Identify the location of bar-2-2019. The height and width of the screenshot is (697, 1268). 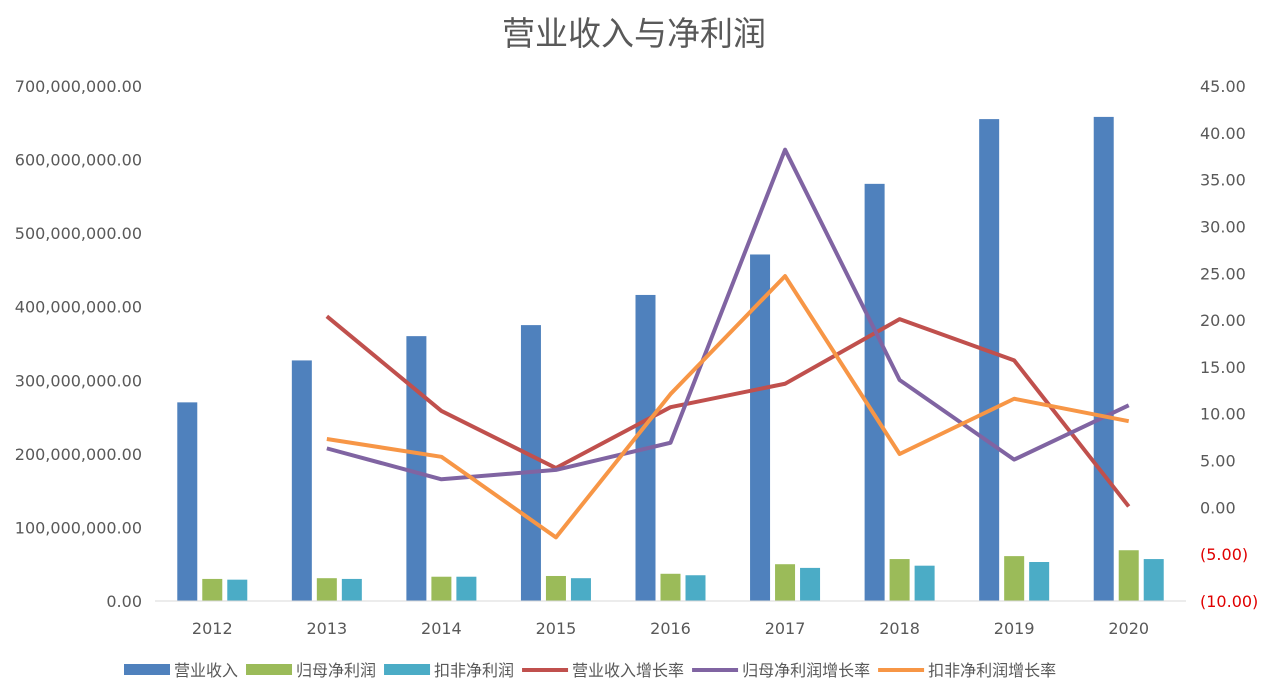
(1014, 578).